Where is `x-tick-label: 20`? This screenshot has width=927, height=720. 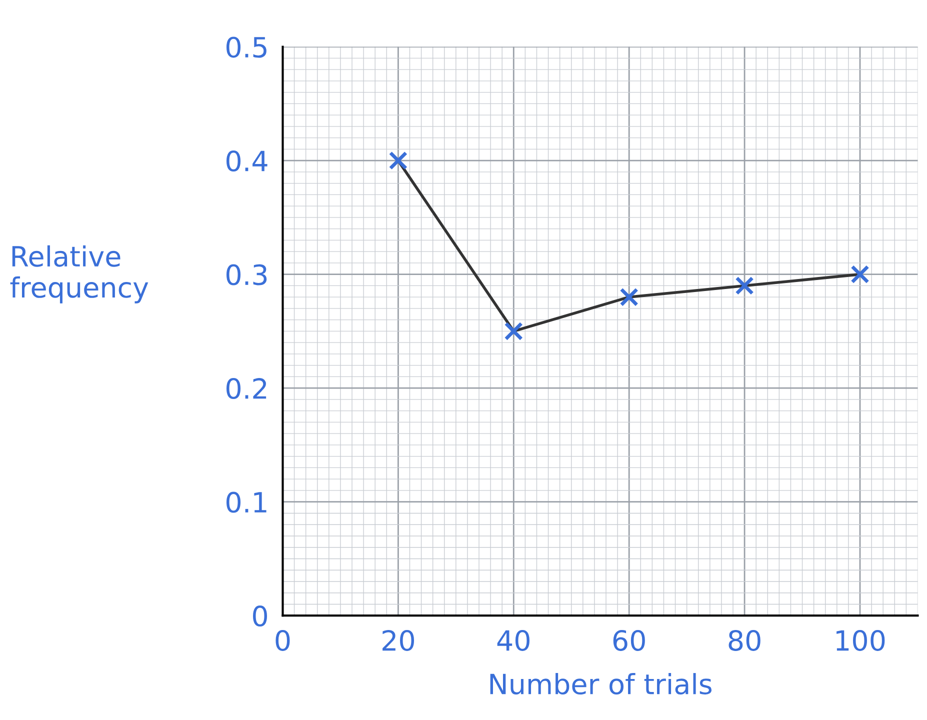 x-tick-label: 20 is located at coordinates (398, 640).